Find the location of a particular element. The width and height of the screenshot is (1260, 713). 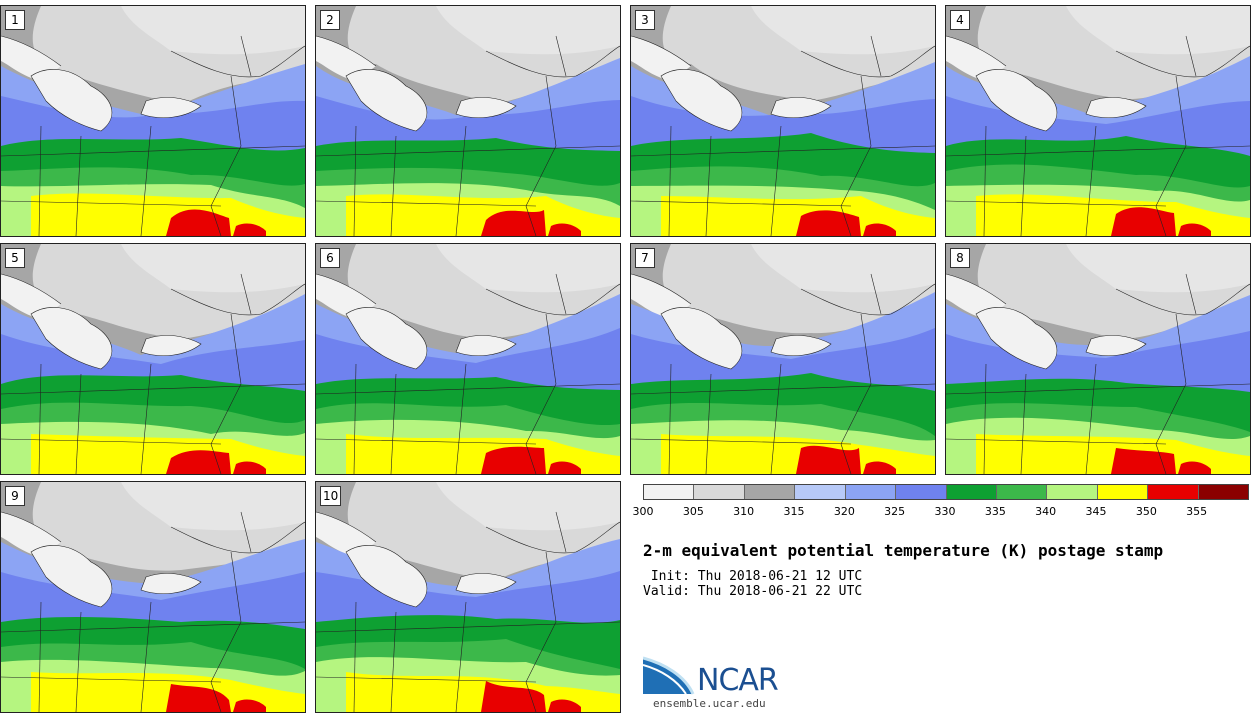

colorbar is located at coordinates (946, 492).